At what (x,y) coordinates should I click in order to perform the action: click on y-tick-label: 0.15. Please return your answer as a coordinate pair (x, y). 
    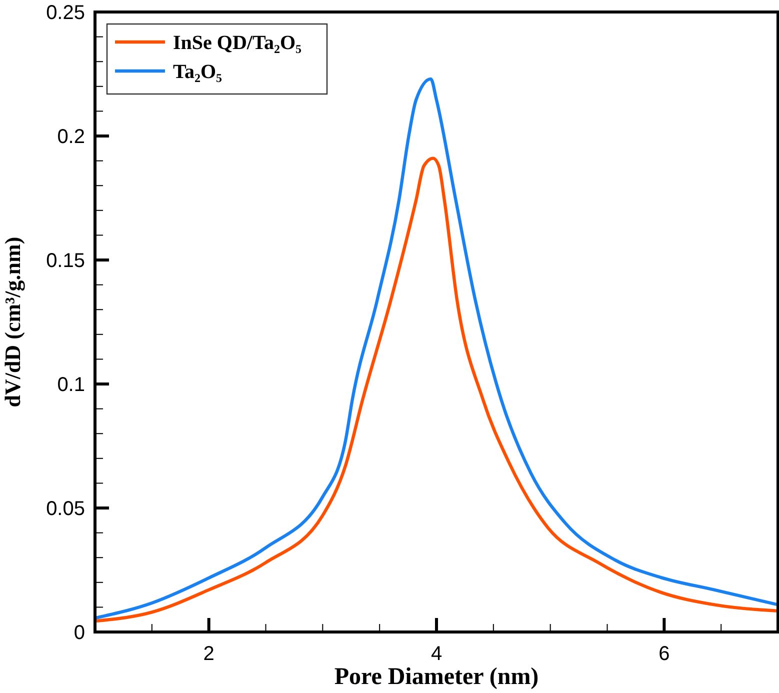
    Looking at the image, I should click on (65, 261).